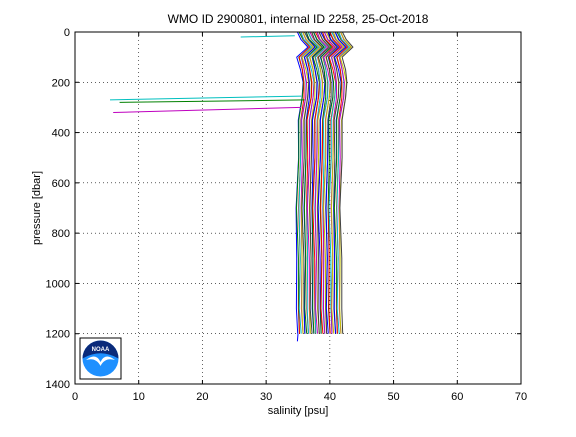 The image size is (576, 437). Describe the element at coordinates (75, 397) in the screenshot. I see `x-tick-label: 0` at that location.